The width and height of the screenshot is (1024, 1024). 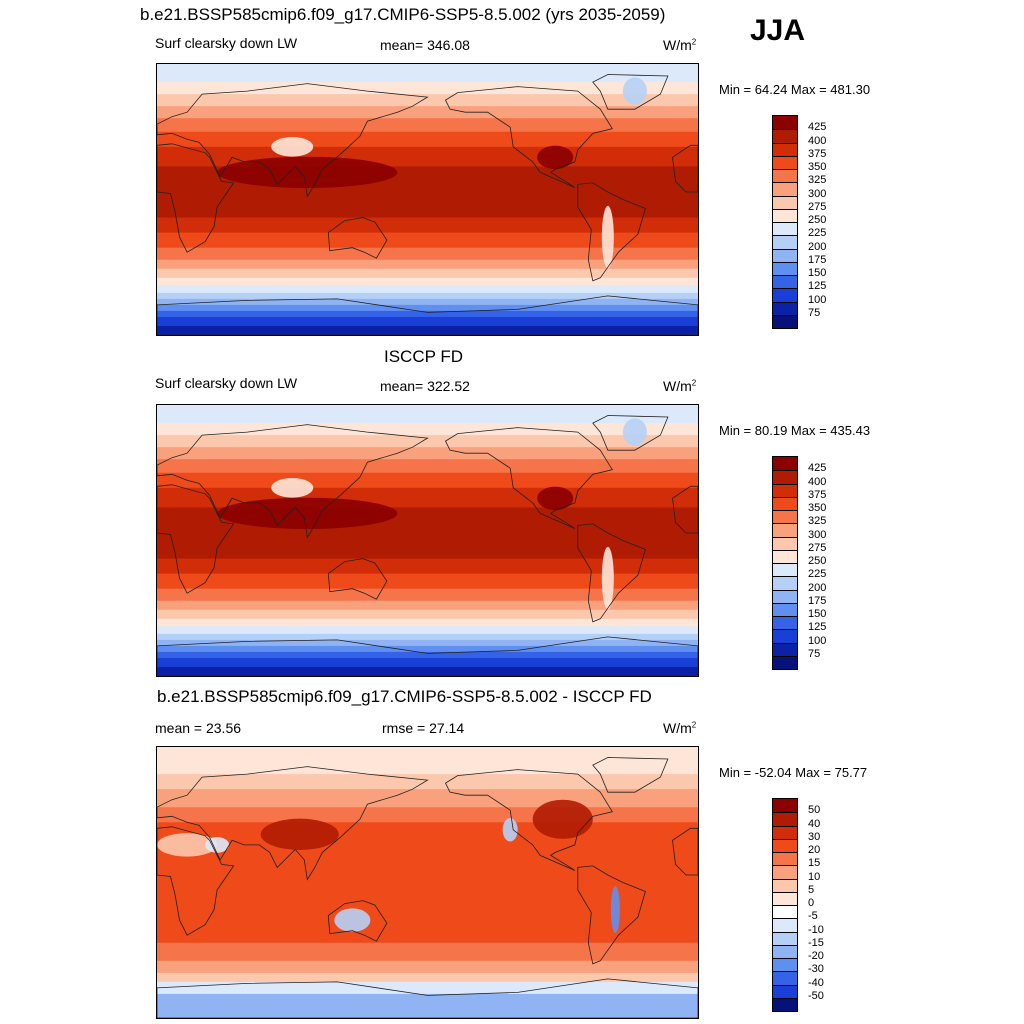 I want to click on colorbar-tick-label: 125, so click(x=817, y=286).